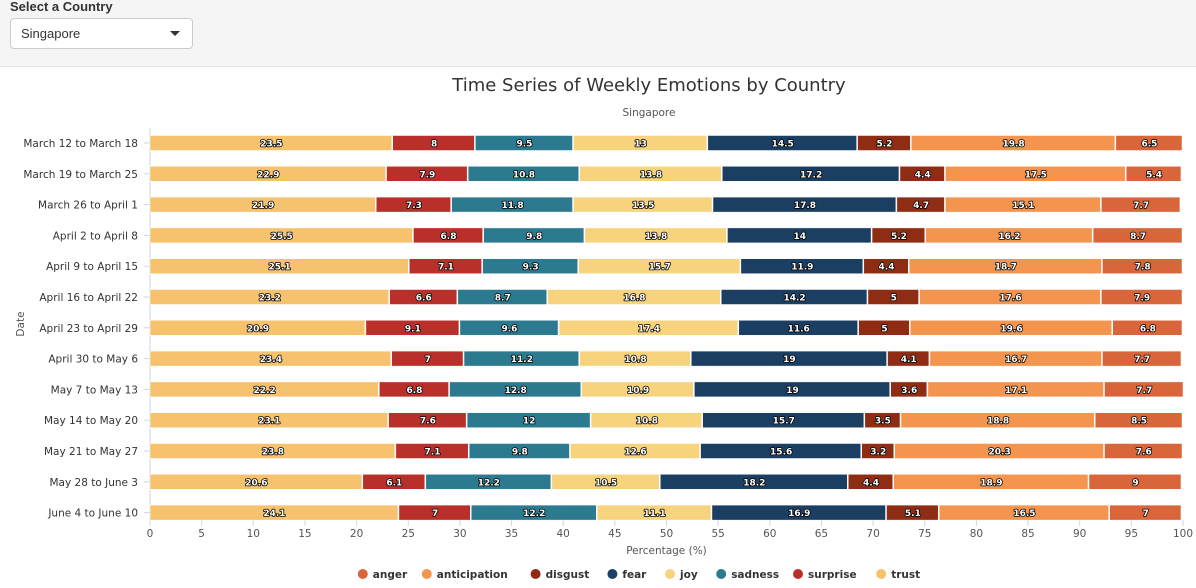  Describe the element at coordinates (1146, 514) in the screenshot. I see `data-label-anger: 7` at that location.